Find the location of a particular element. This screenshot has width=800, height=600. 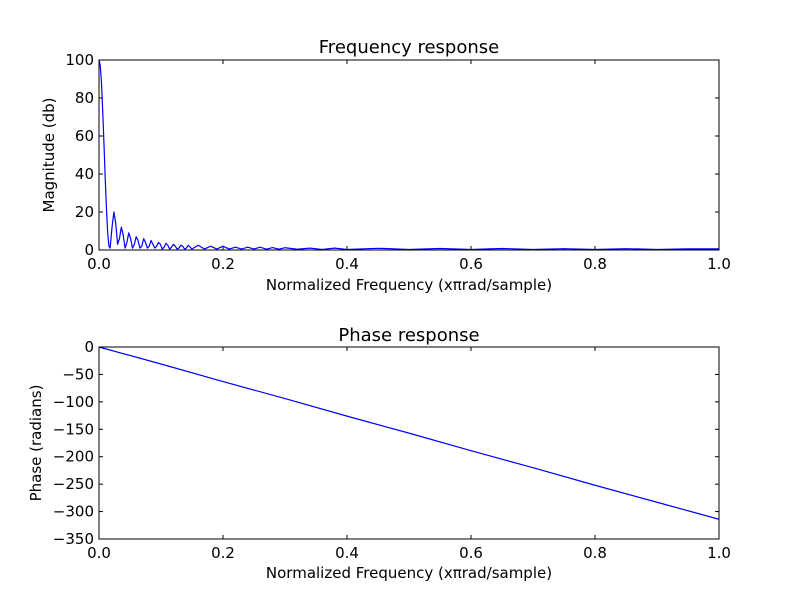

phase-xlabel: Normalized Frequency (xπrad/sample) is located at coordinates (409, 573).